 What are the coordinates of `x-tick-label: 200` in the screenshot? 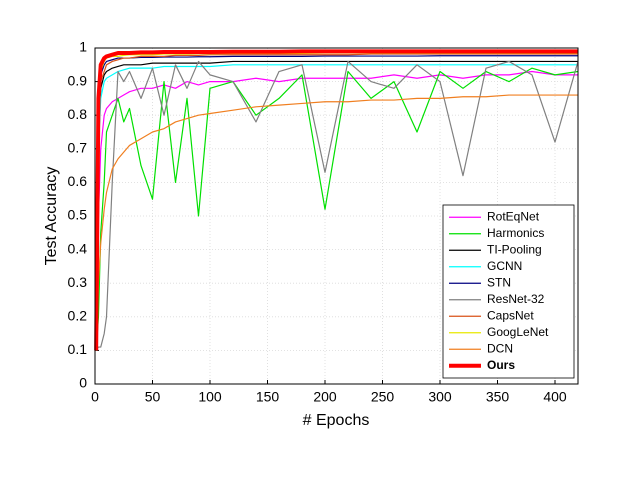 It's located at (325, 397).